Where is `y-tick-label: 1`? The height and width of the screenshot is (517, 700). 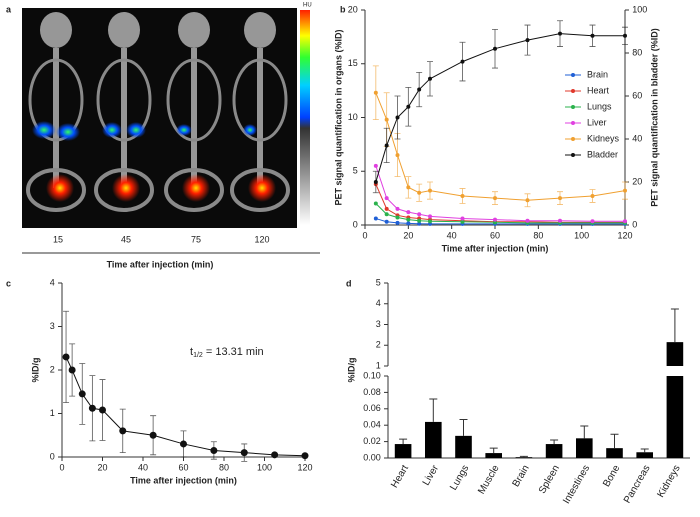
y-tick-label: 1 is located at coordinates (52, 413).